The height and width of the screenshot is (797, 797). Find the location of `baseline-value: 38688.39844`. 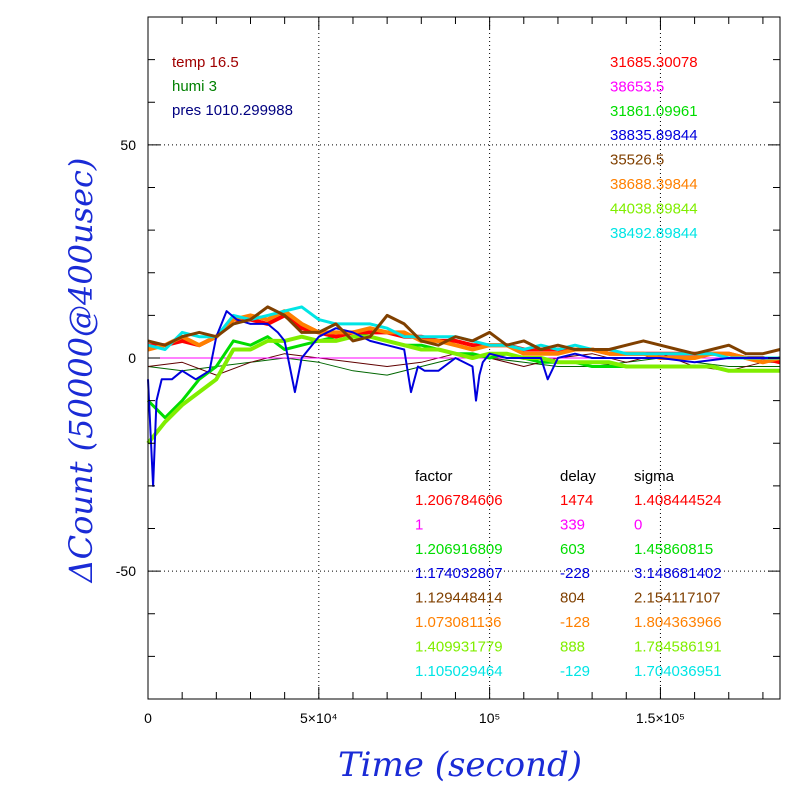

baseline-value: 38688.39844 is located at coordinates (654, 184).